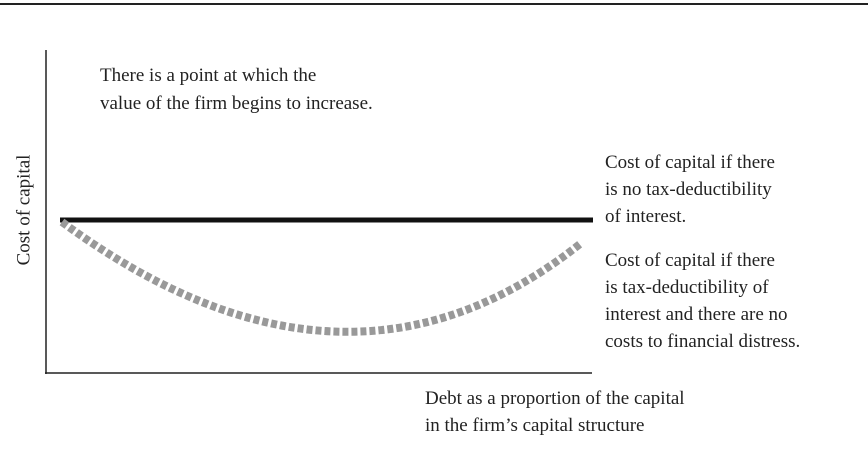 The width and height of the screenshot is (868, 450). I want to click on x-axis-label-line: in the firm’s capital structure, so click(534, 425).